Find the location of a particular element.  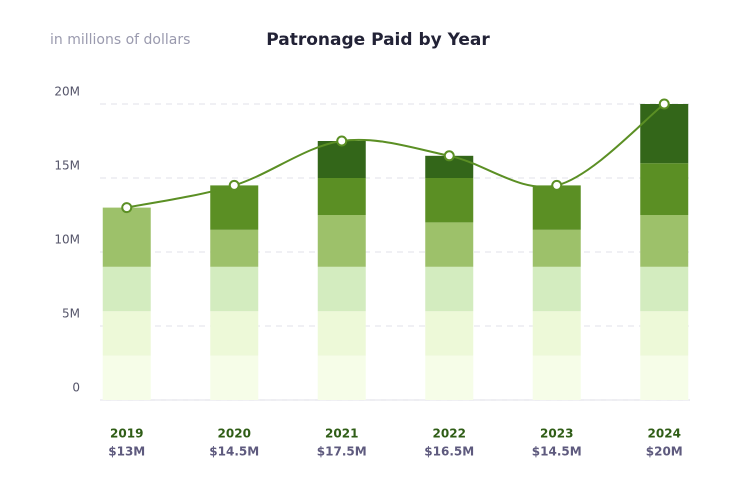

y-tick-label: 15M is located at coordinates (67, 166).